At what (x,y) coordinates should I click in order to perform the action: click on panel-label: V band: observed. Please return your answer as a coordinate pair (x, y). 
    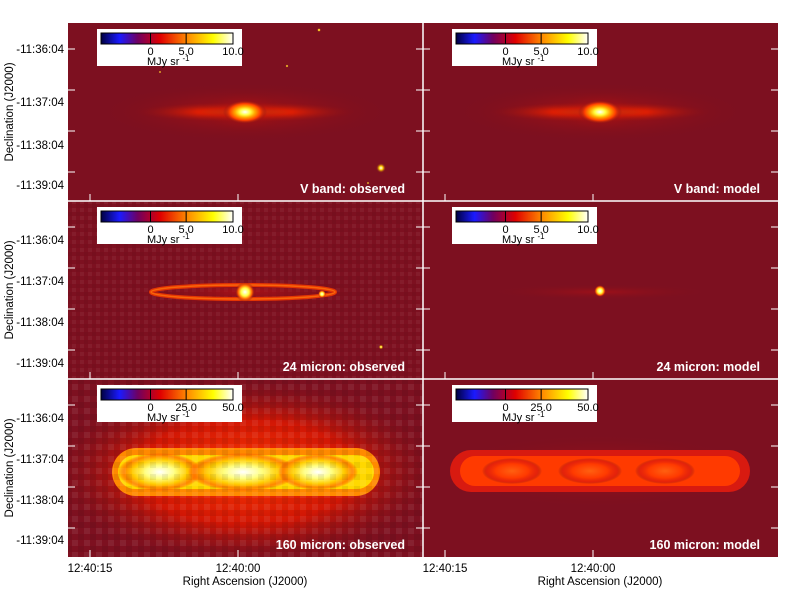
    Looking at the image, I should click on (352, 189).